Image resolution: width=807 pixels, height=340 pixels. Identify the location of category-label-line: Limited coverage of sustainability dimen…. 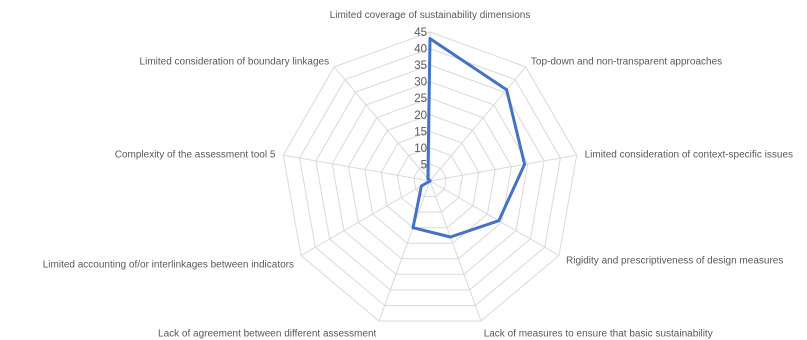
(430, 15).